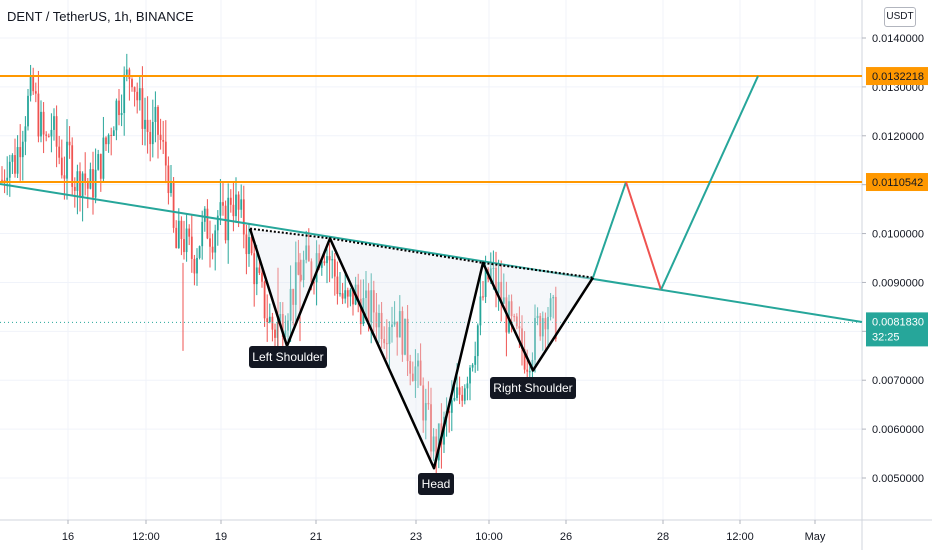 The width and height of the screenshot is (932, 550). I want to click on x-tick-label: 19, so click(221, 537).